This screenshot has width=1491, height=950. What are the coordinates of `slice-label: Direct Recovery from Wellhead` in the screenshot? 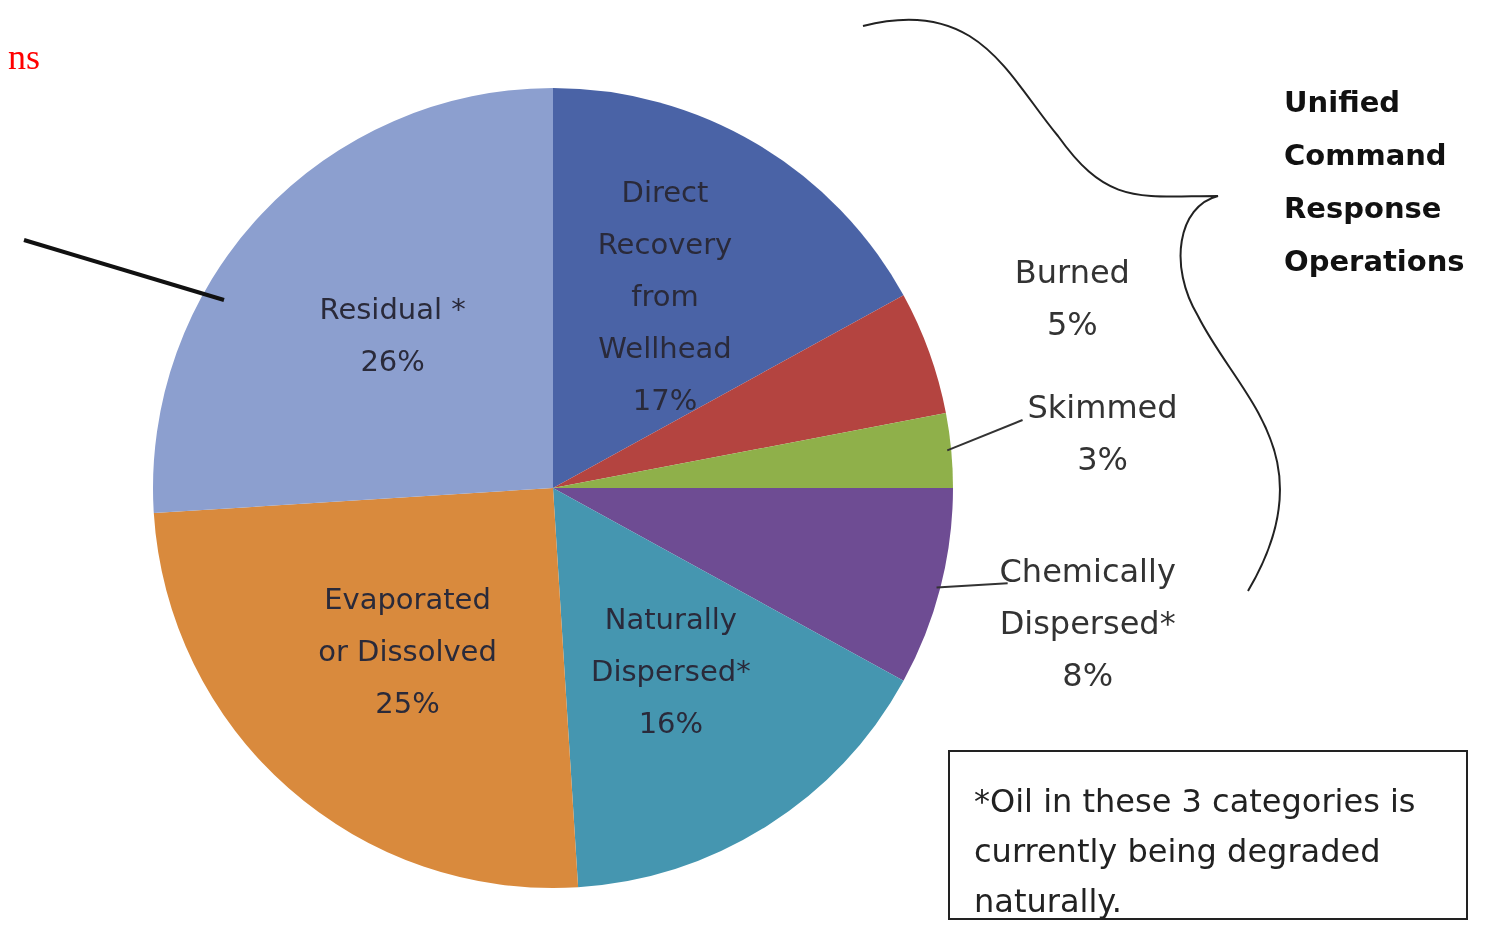 It's located at (665, 270).